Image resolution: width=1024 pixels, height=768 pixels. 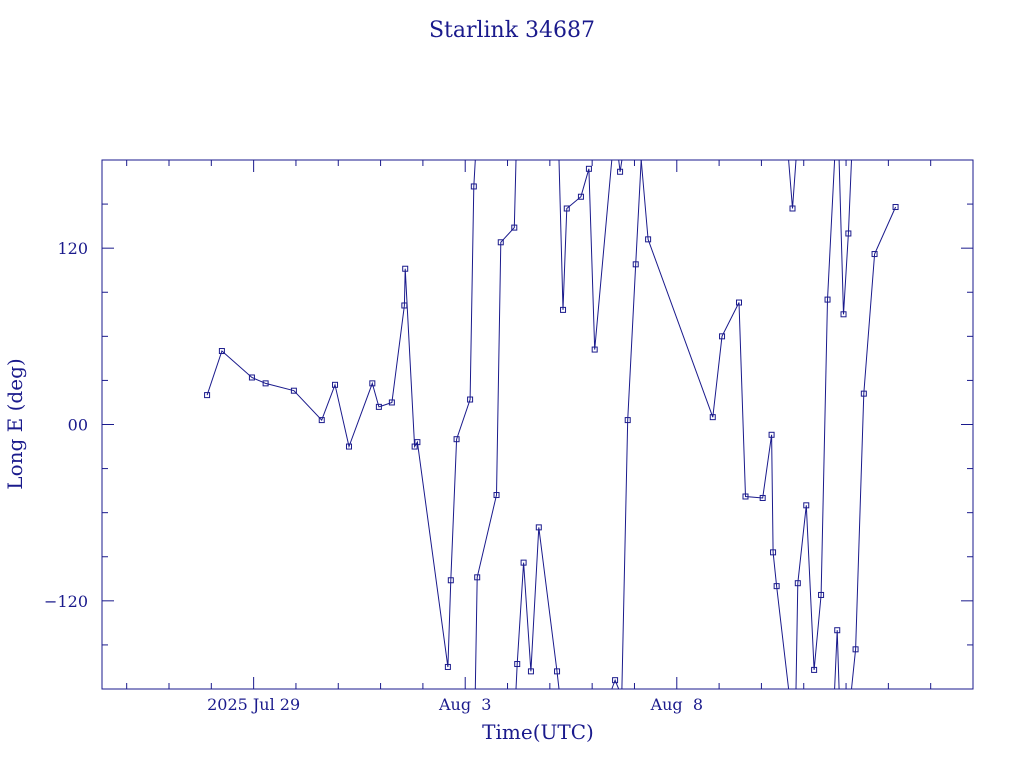 What do you see at coordinates (676, 704) in the screenshot?
I see `x-tick-label: Aug 8` at bounding box center [676, 704].